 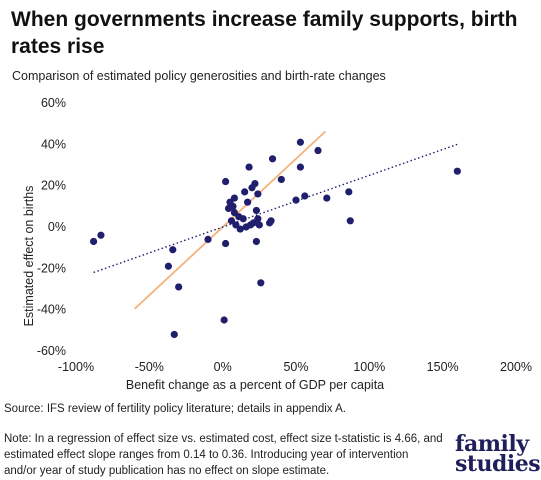 What do you see at coordinates (149, 367) in the screenshot?
I see `x-tick-label: -50%` at bounding box center [149, 367].